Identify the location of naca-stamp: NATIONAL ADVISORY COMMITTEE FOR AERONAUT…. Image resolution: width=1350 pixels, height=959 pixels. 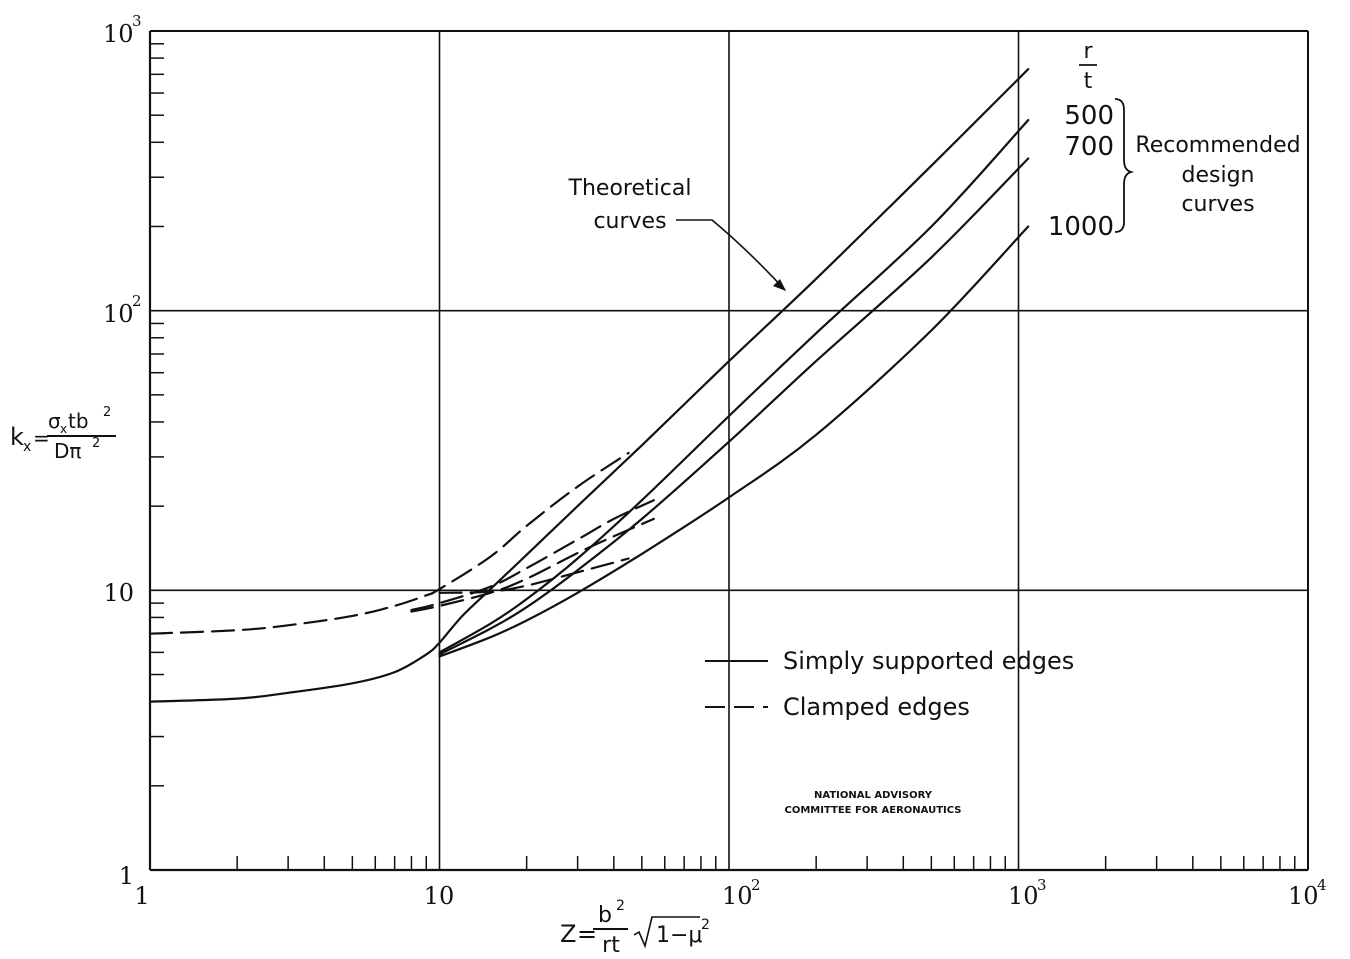
(873, 803).